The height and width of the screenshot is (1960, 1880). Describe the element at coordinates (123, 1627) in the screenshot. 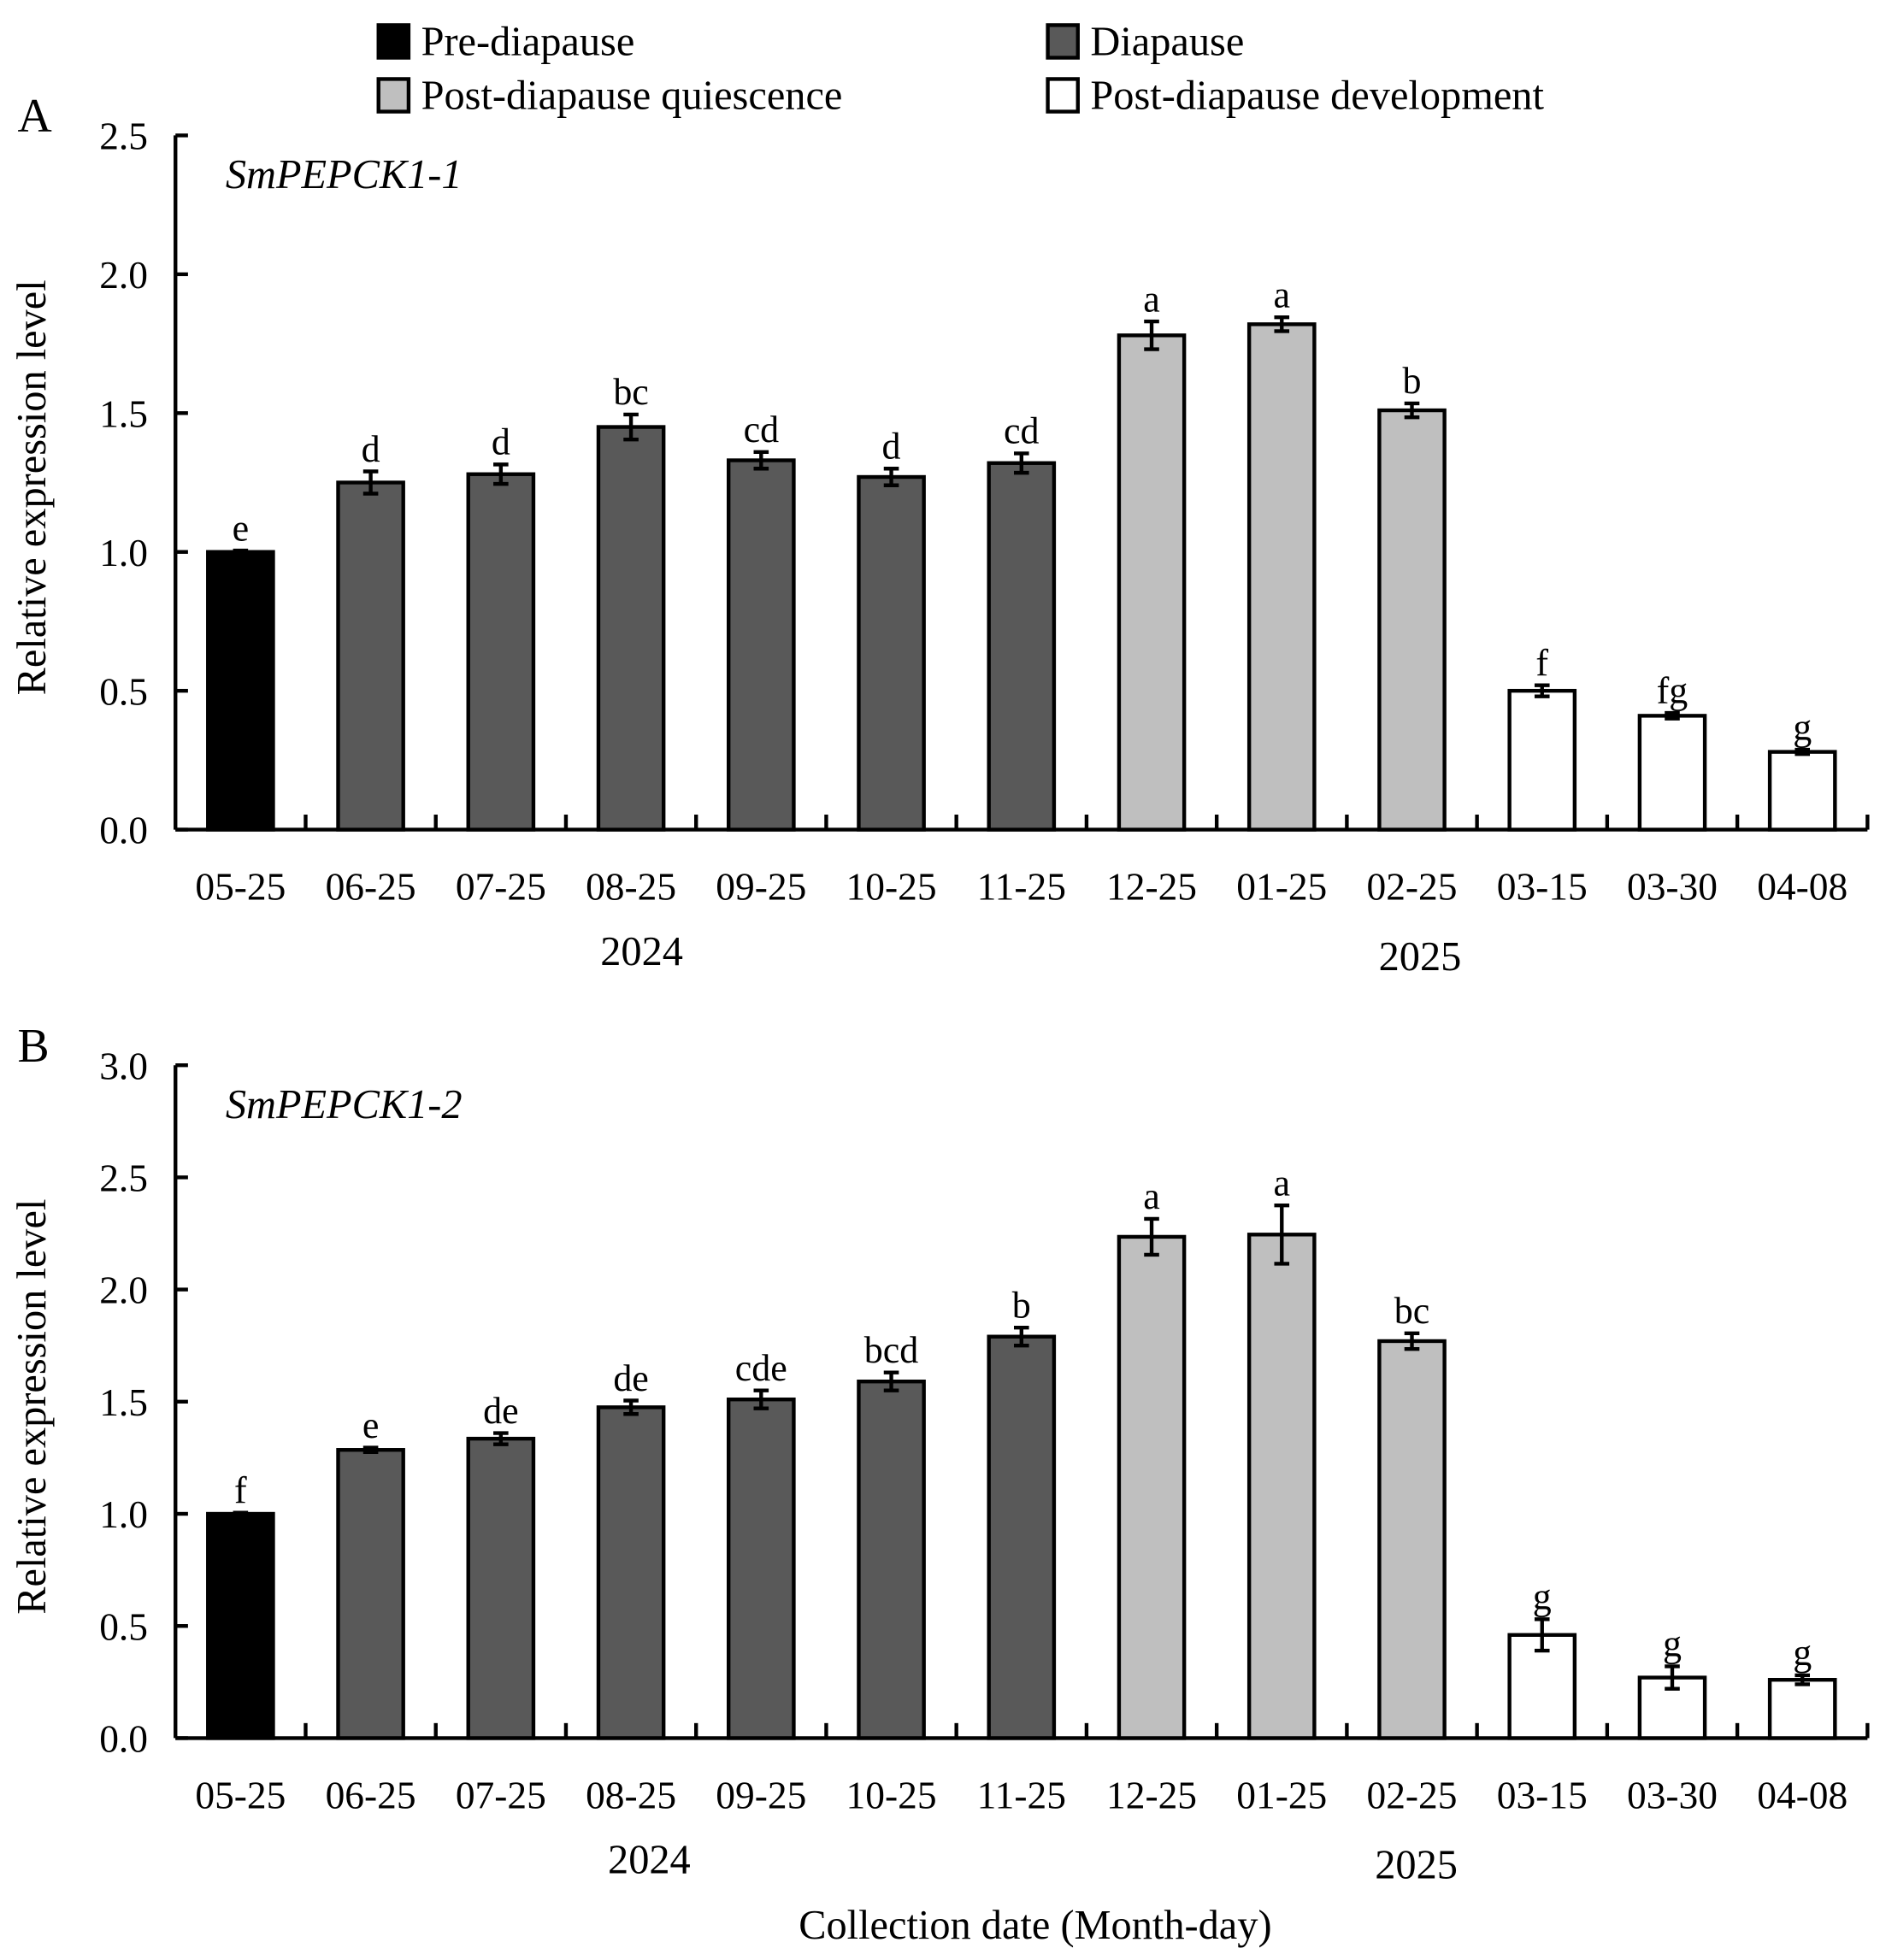

I see `y-tick-label: 0.5` at that location.